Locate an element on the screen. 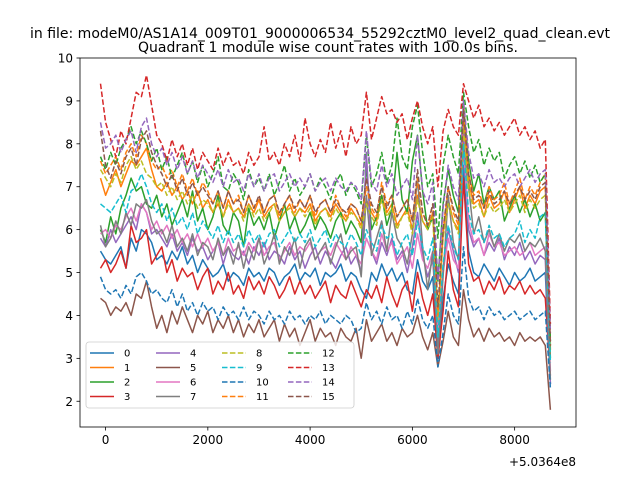 Image resolution: width=640 pixels, height=480 pixels. legend-label-10: 10 is located at coordinates (262, 383).